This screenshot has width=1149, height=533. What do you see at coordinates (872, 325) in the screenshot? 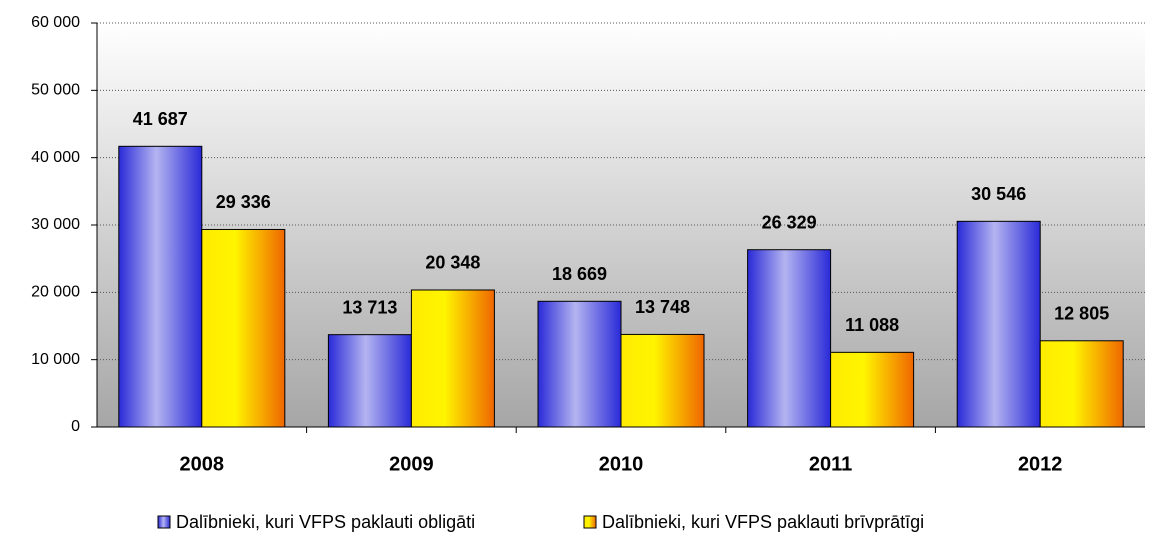
I see `data-label: 11 088` at bounding box center [872, 325].